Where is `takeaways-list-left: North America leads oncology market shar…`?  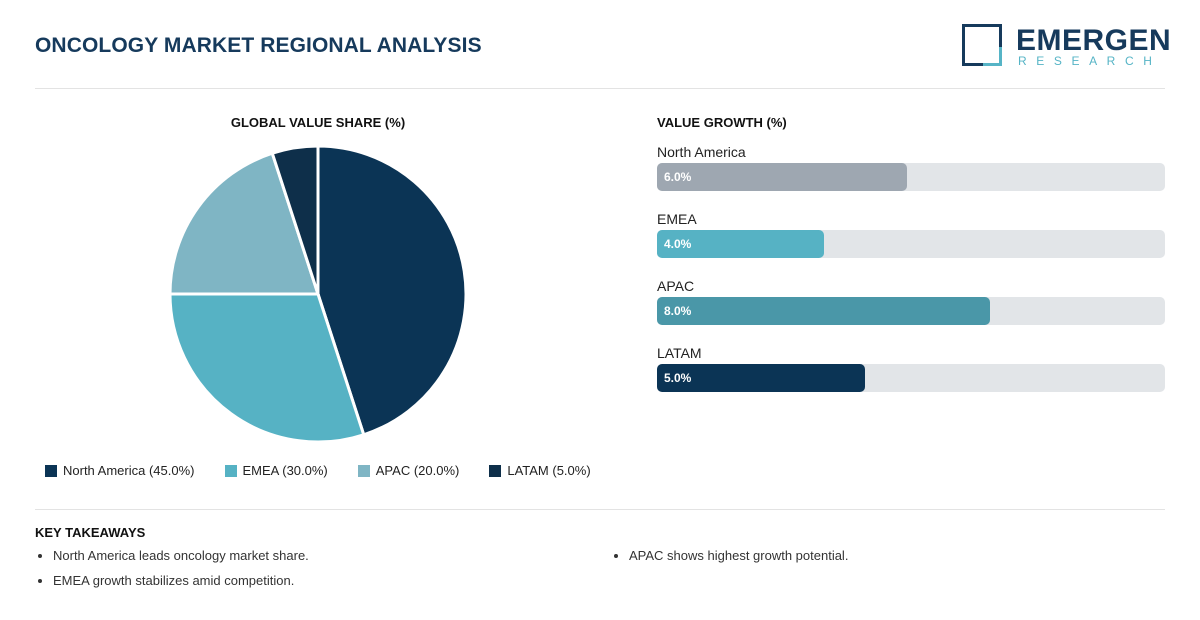 takeaways-list-left: North America leads oncology market shar… is located at coordinates (172, 573).